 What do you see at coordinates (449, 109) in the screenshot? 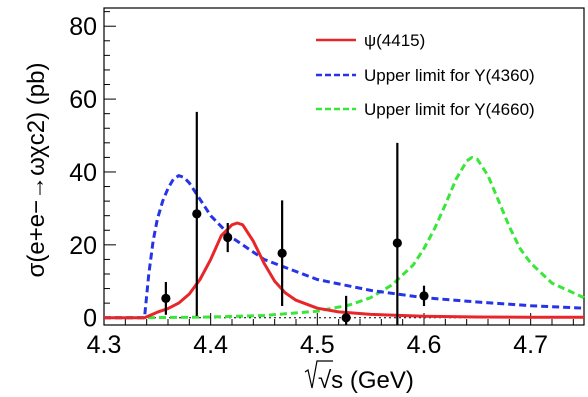
I see `legend-label-y4660: Upper limit for Y(4660)` at bounding box center [449, 109].